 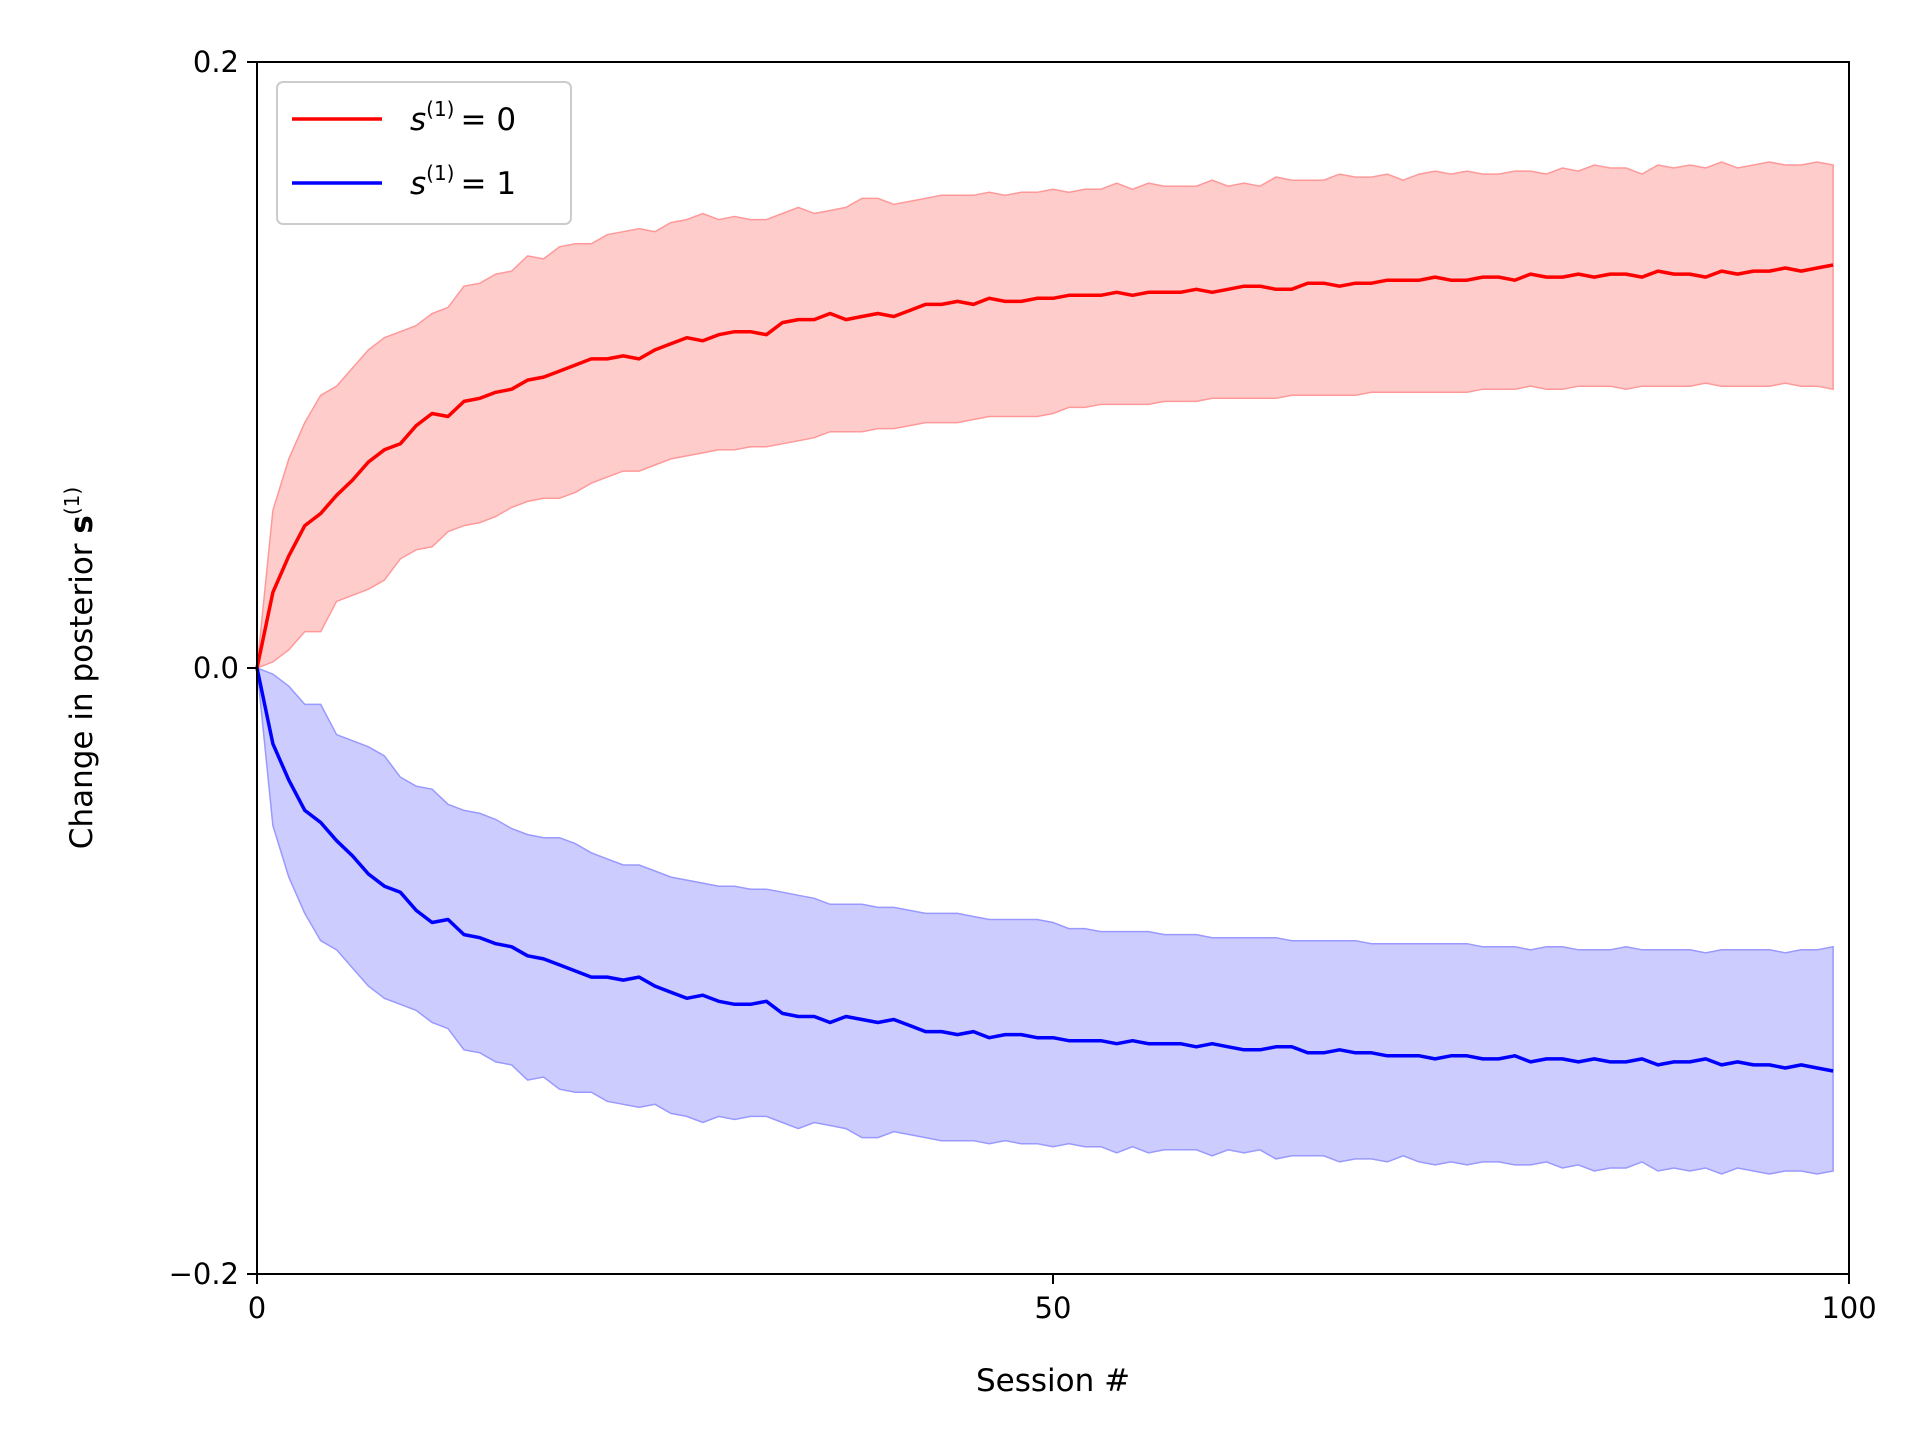 I want to click on legend-label-s1: s(1) = 1, so click(x=463, y=181).